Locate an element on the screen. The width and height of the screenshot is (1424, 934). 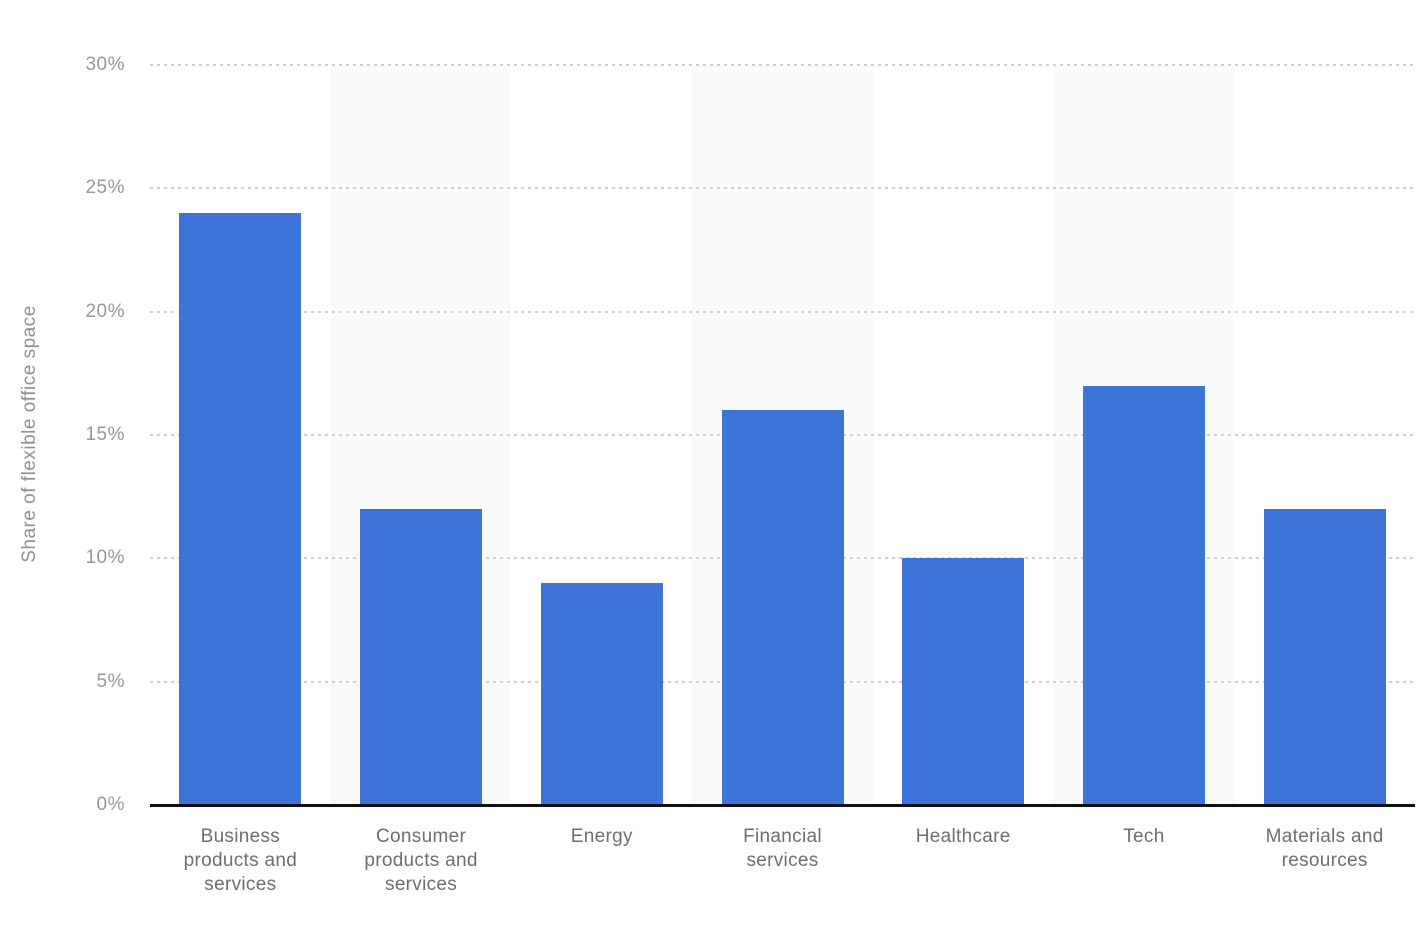
x-label-financial-services: Financial services is located at coordinates (782, 848).